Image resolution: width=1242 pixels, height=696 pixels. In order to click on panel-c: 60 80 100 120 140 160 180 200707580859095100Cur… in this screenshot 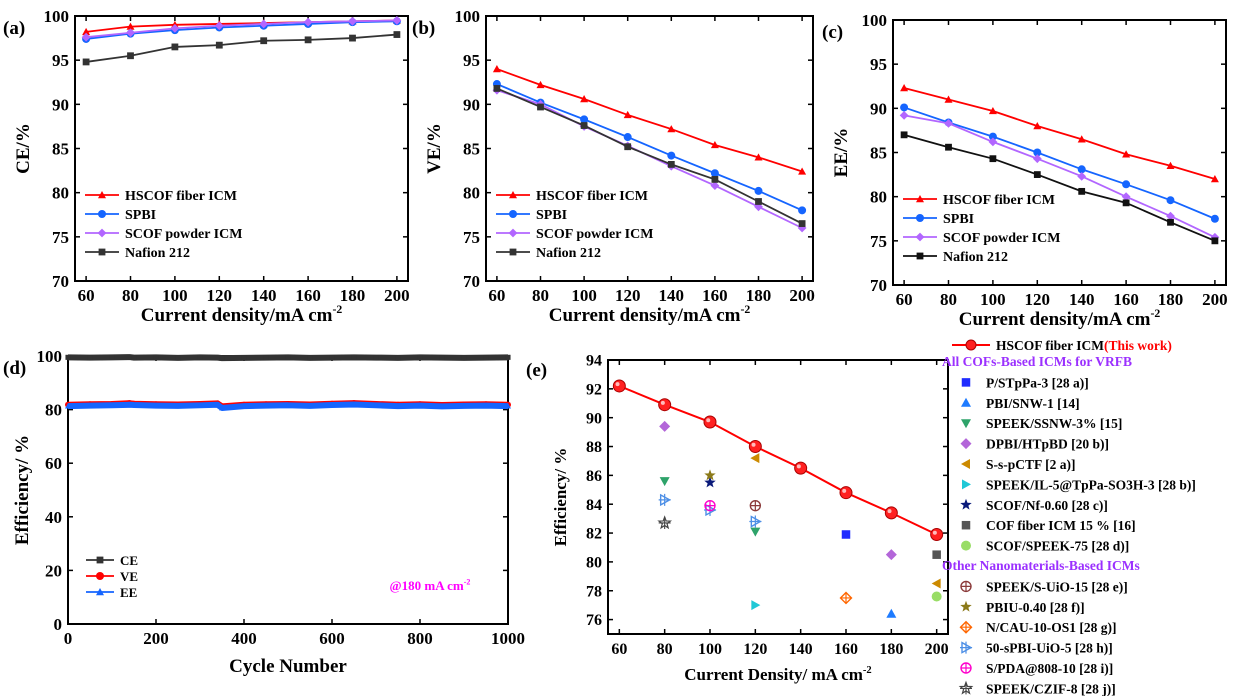, I will do `click(1025, 170)`.